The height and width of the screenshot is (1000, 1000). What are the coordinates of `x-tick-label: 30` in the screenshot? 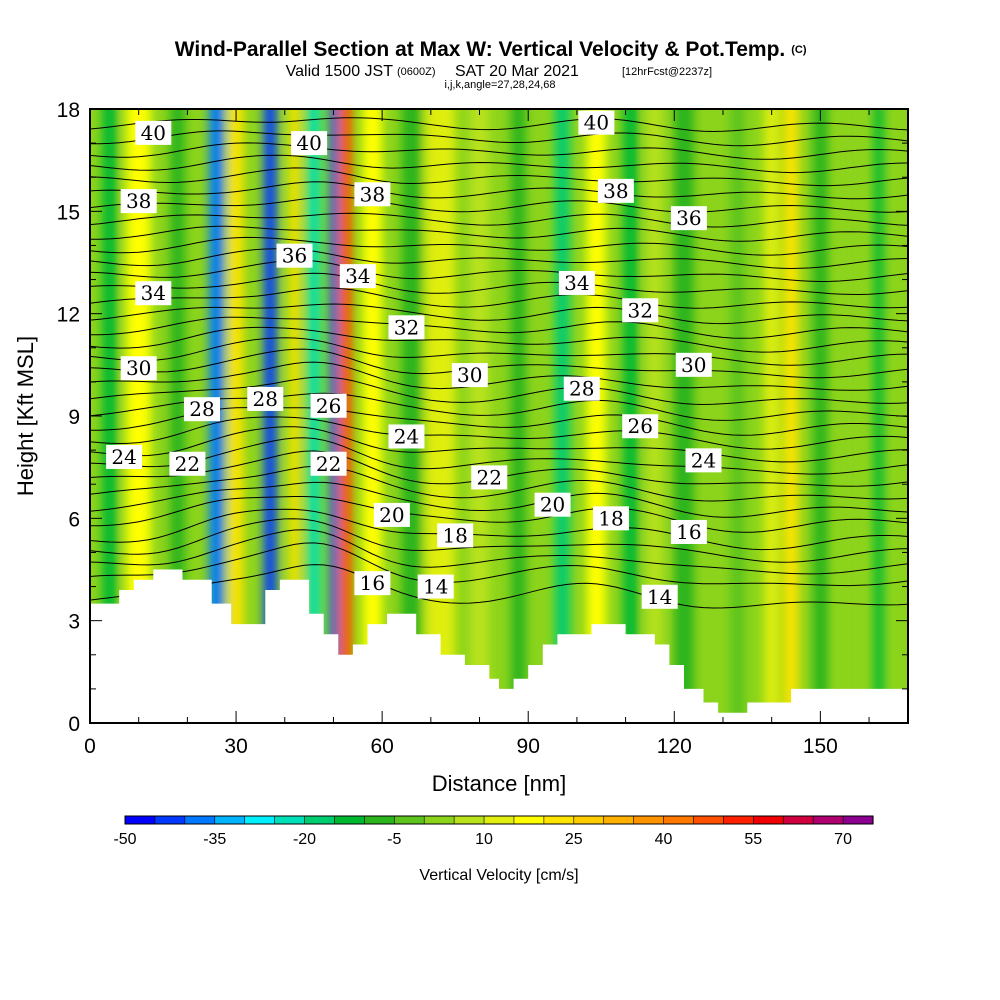 It's located at (235, 746).